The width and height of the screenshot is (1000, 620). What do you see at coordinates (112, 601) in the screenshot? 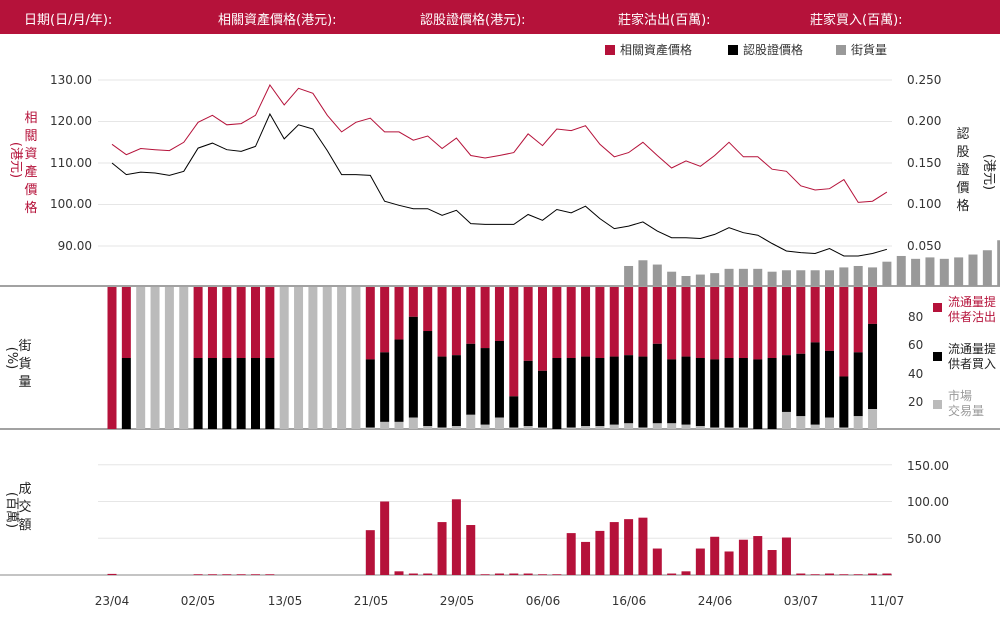
I see `x-tick-2304: 23/04` at bounding box center [112, 601].